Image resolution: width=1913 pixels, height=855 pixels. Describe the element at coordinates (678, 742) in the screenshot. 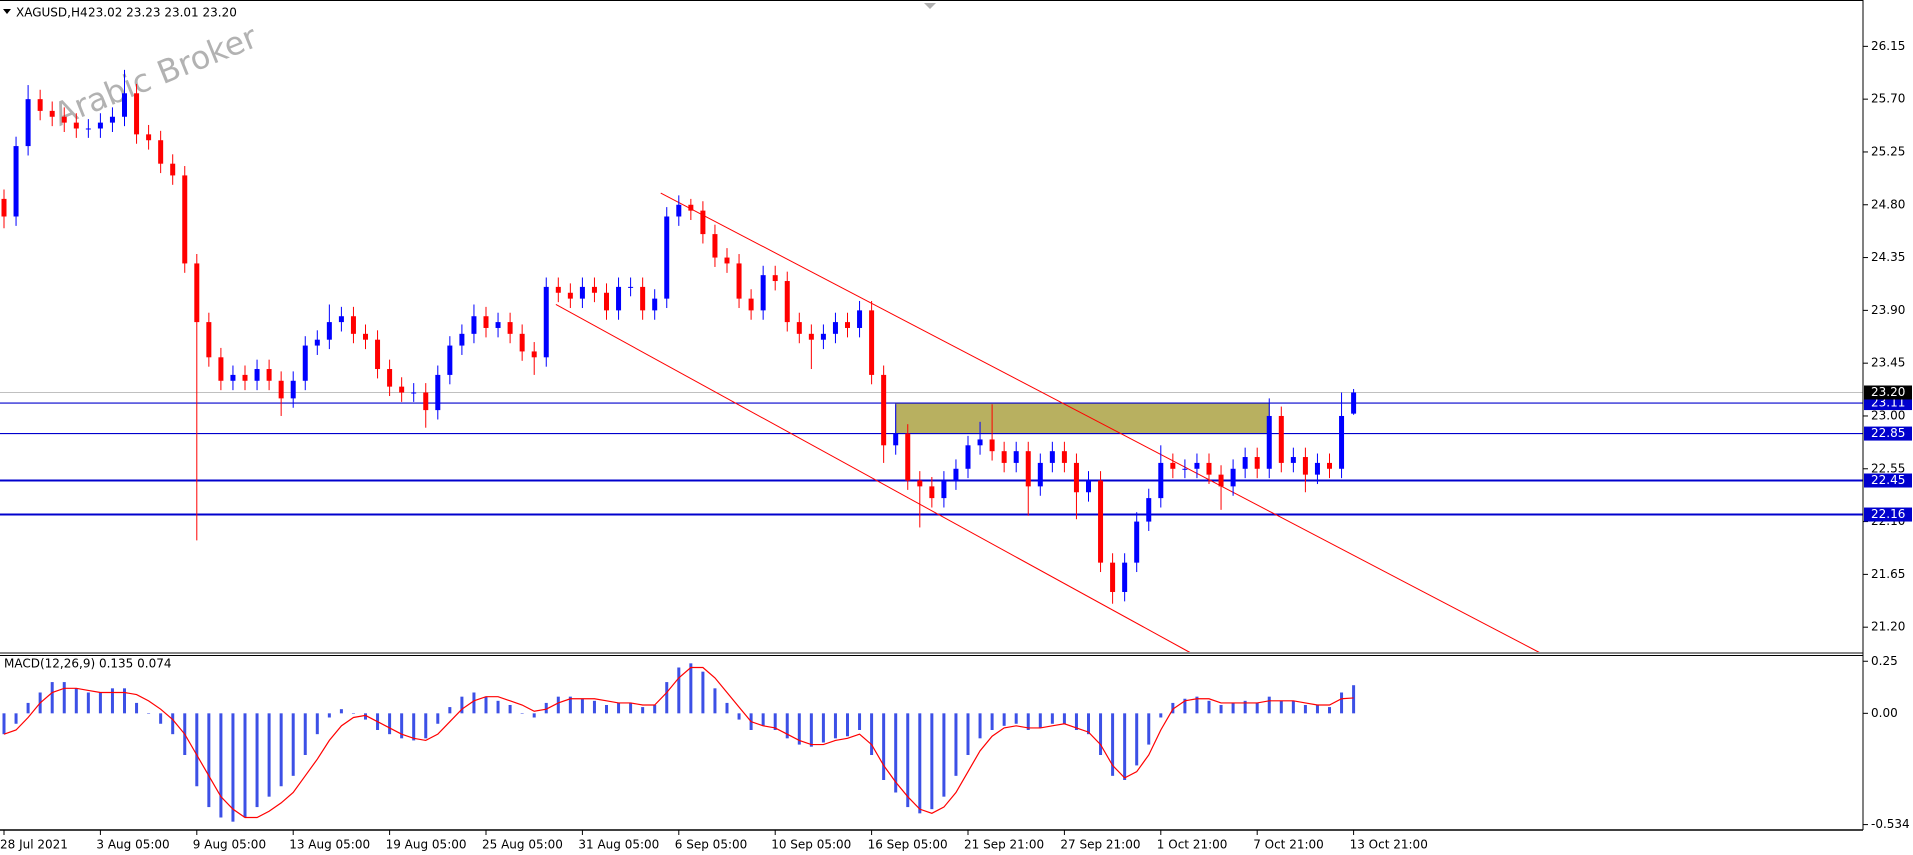

I see `signal-line` at that location.